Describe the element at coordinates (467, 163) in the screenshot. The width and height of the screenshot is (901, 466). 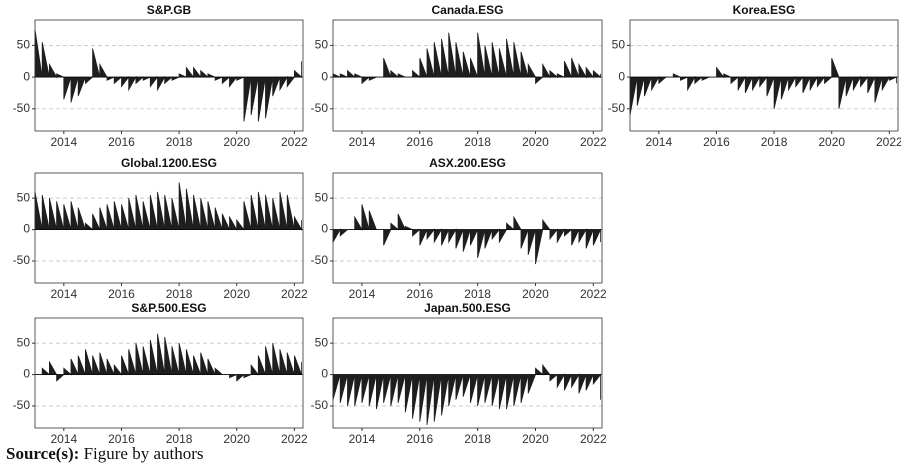
I see `panel-title: ASX.200.ESG` at that location.